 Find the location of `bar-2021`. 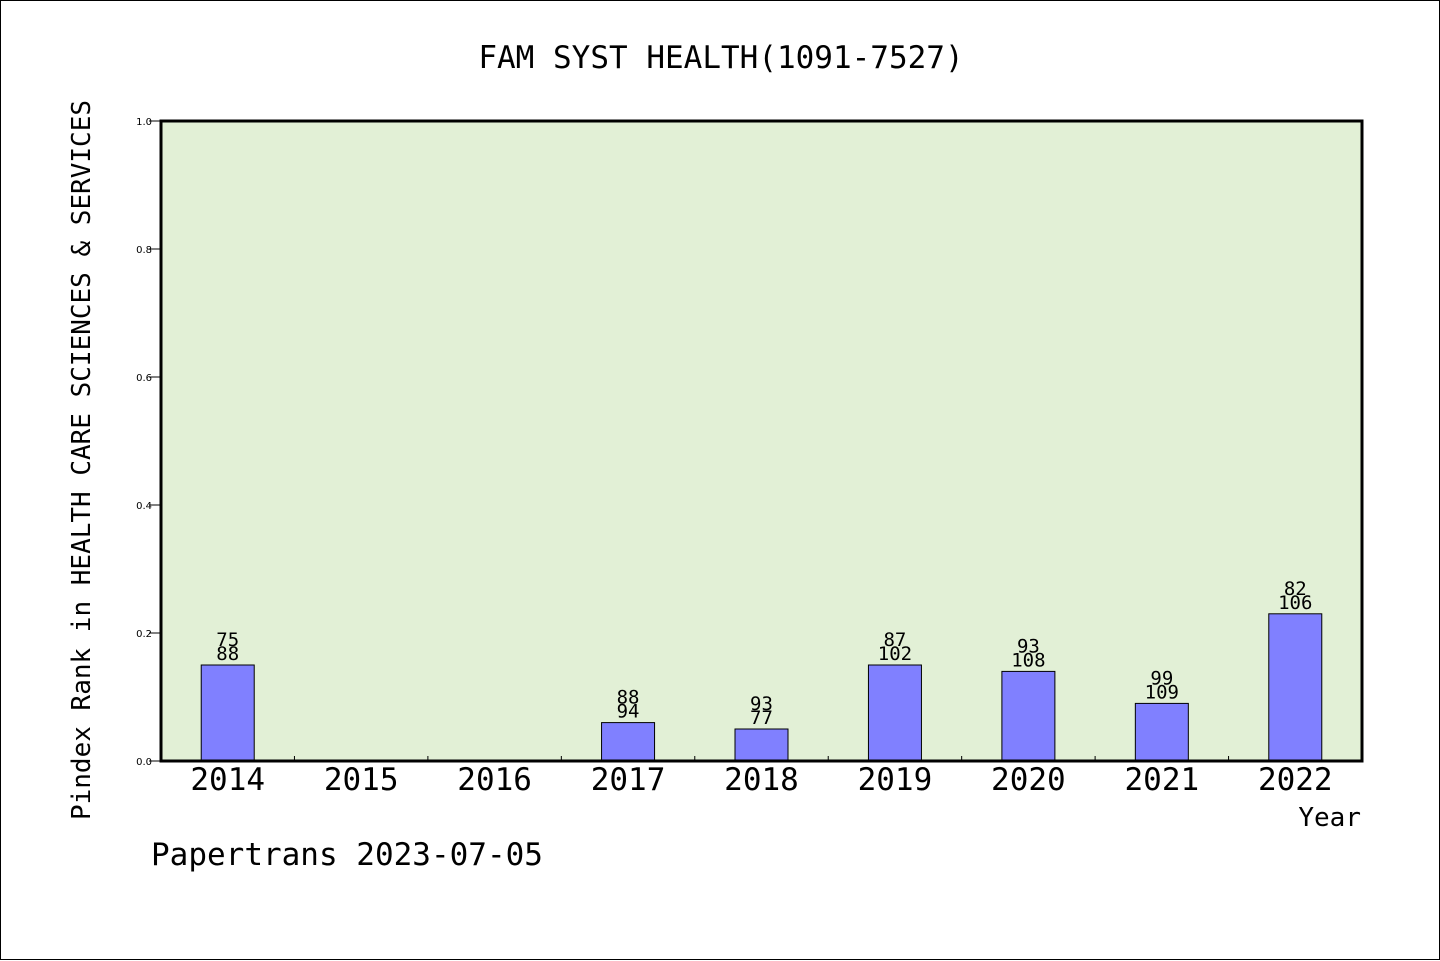

bar-2021 is located at coordinates (1161, 732).